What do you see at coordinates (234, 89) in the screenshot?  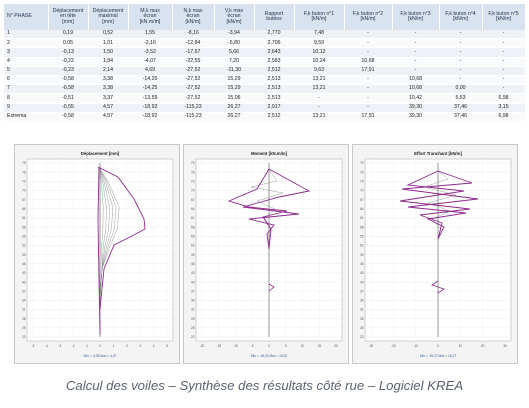 I see `table-cell: 15,29` at bounding box center [234, 89].